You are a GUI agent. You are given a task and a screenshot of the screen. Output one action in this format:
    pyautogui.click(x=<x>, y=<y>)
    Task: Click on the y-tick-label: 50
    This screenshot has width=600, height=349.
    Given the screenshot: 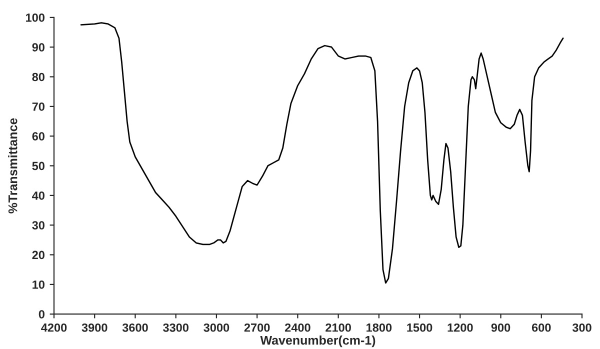 What is the action you would take?
    pyautogui.click(x=38, y=166)
    